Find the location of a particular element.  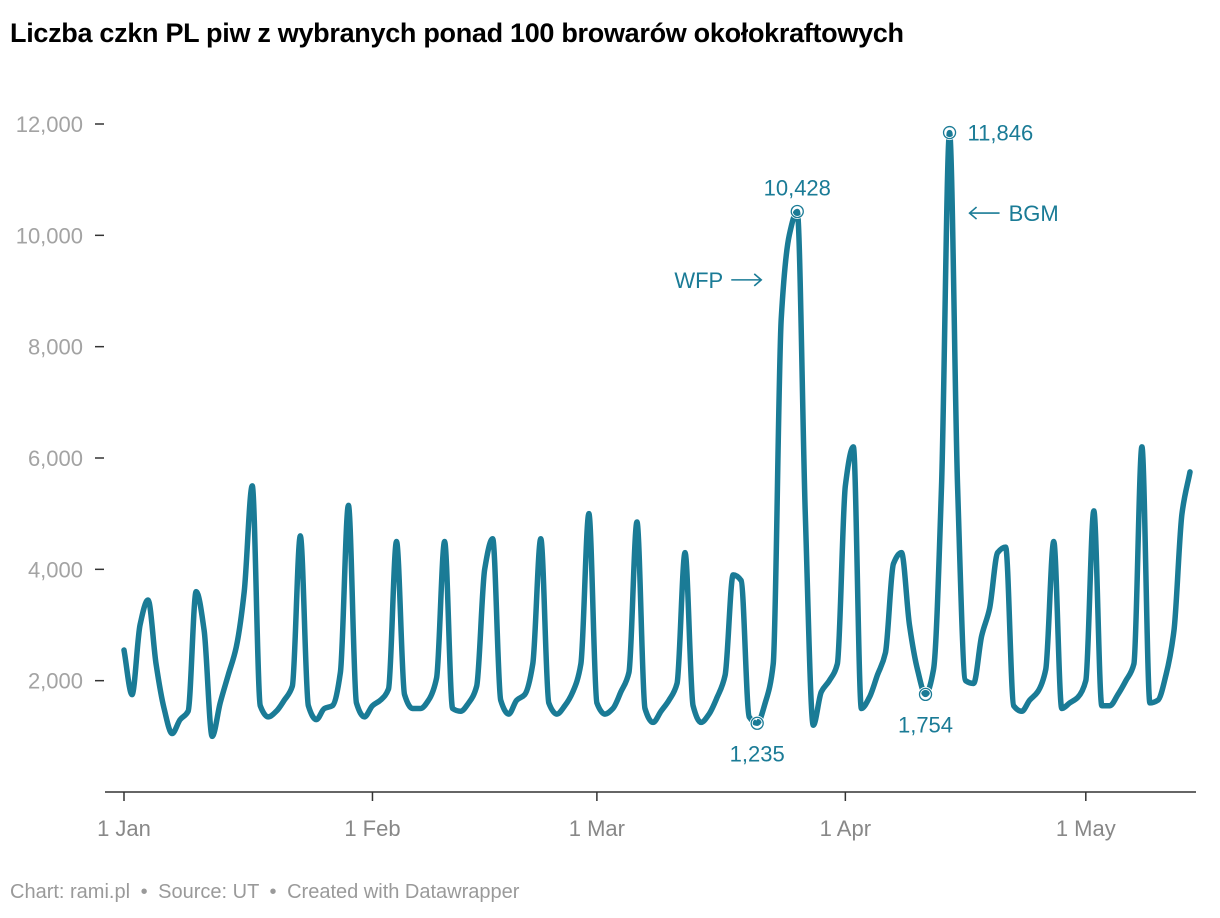

x-tick-label: 1 Mar is located at coordinates (597, 828).